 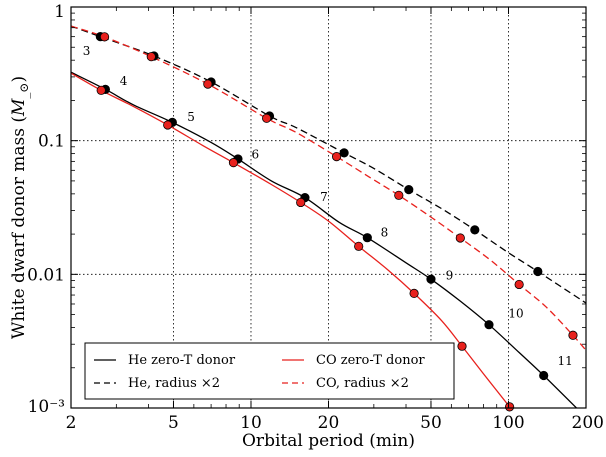 What do you see at coordinates (515, 313) in the screenshot?
I see `point-label: 10` at bounding box center [515, 313].